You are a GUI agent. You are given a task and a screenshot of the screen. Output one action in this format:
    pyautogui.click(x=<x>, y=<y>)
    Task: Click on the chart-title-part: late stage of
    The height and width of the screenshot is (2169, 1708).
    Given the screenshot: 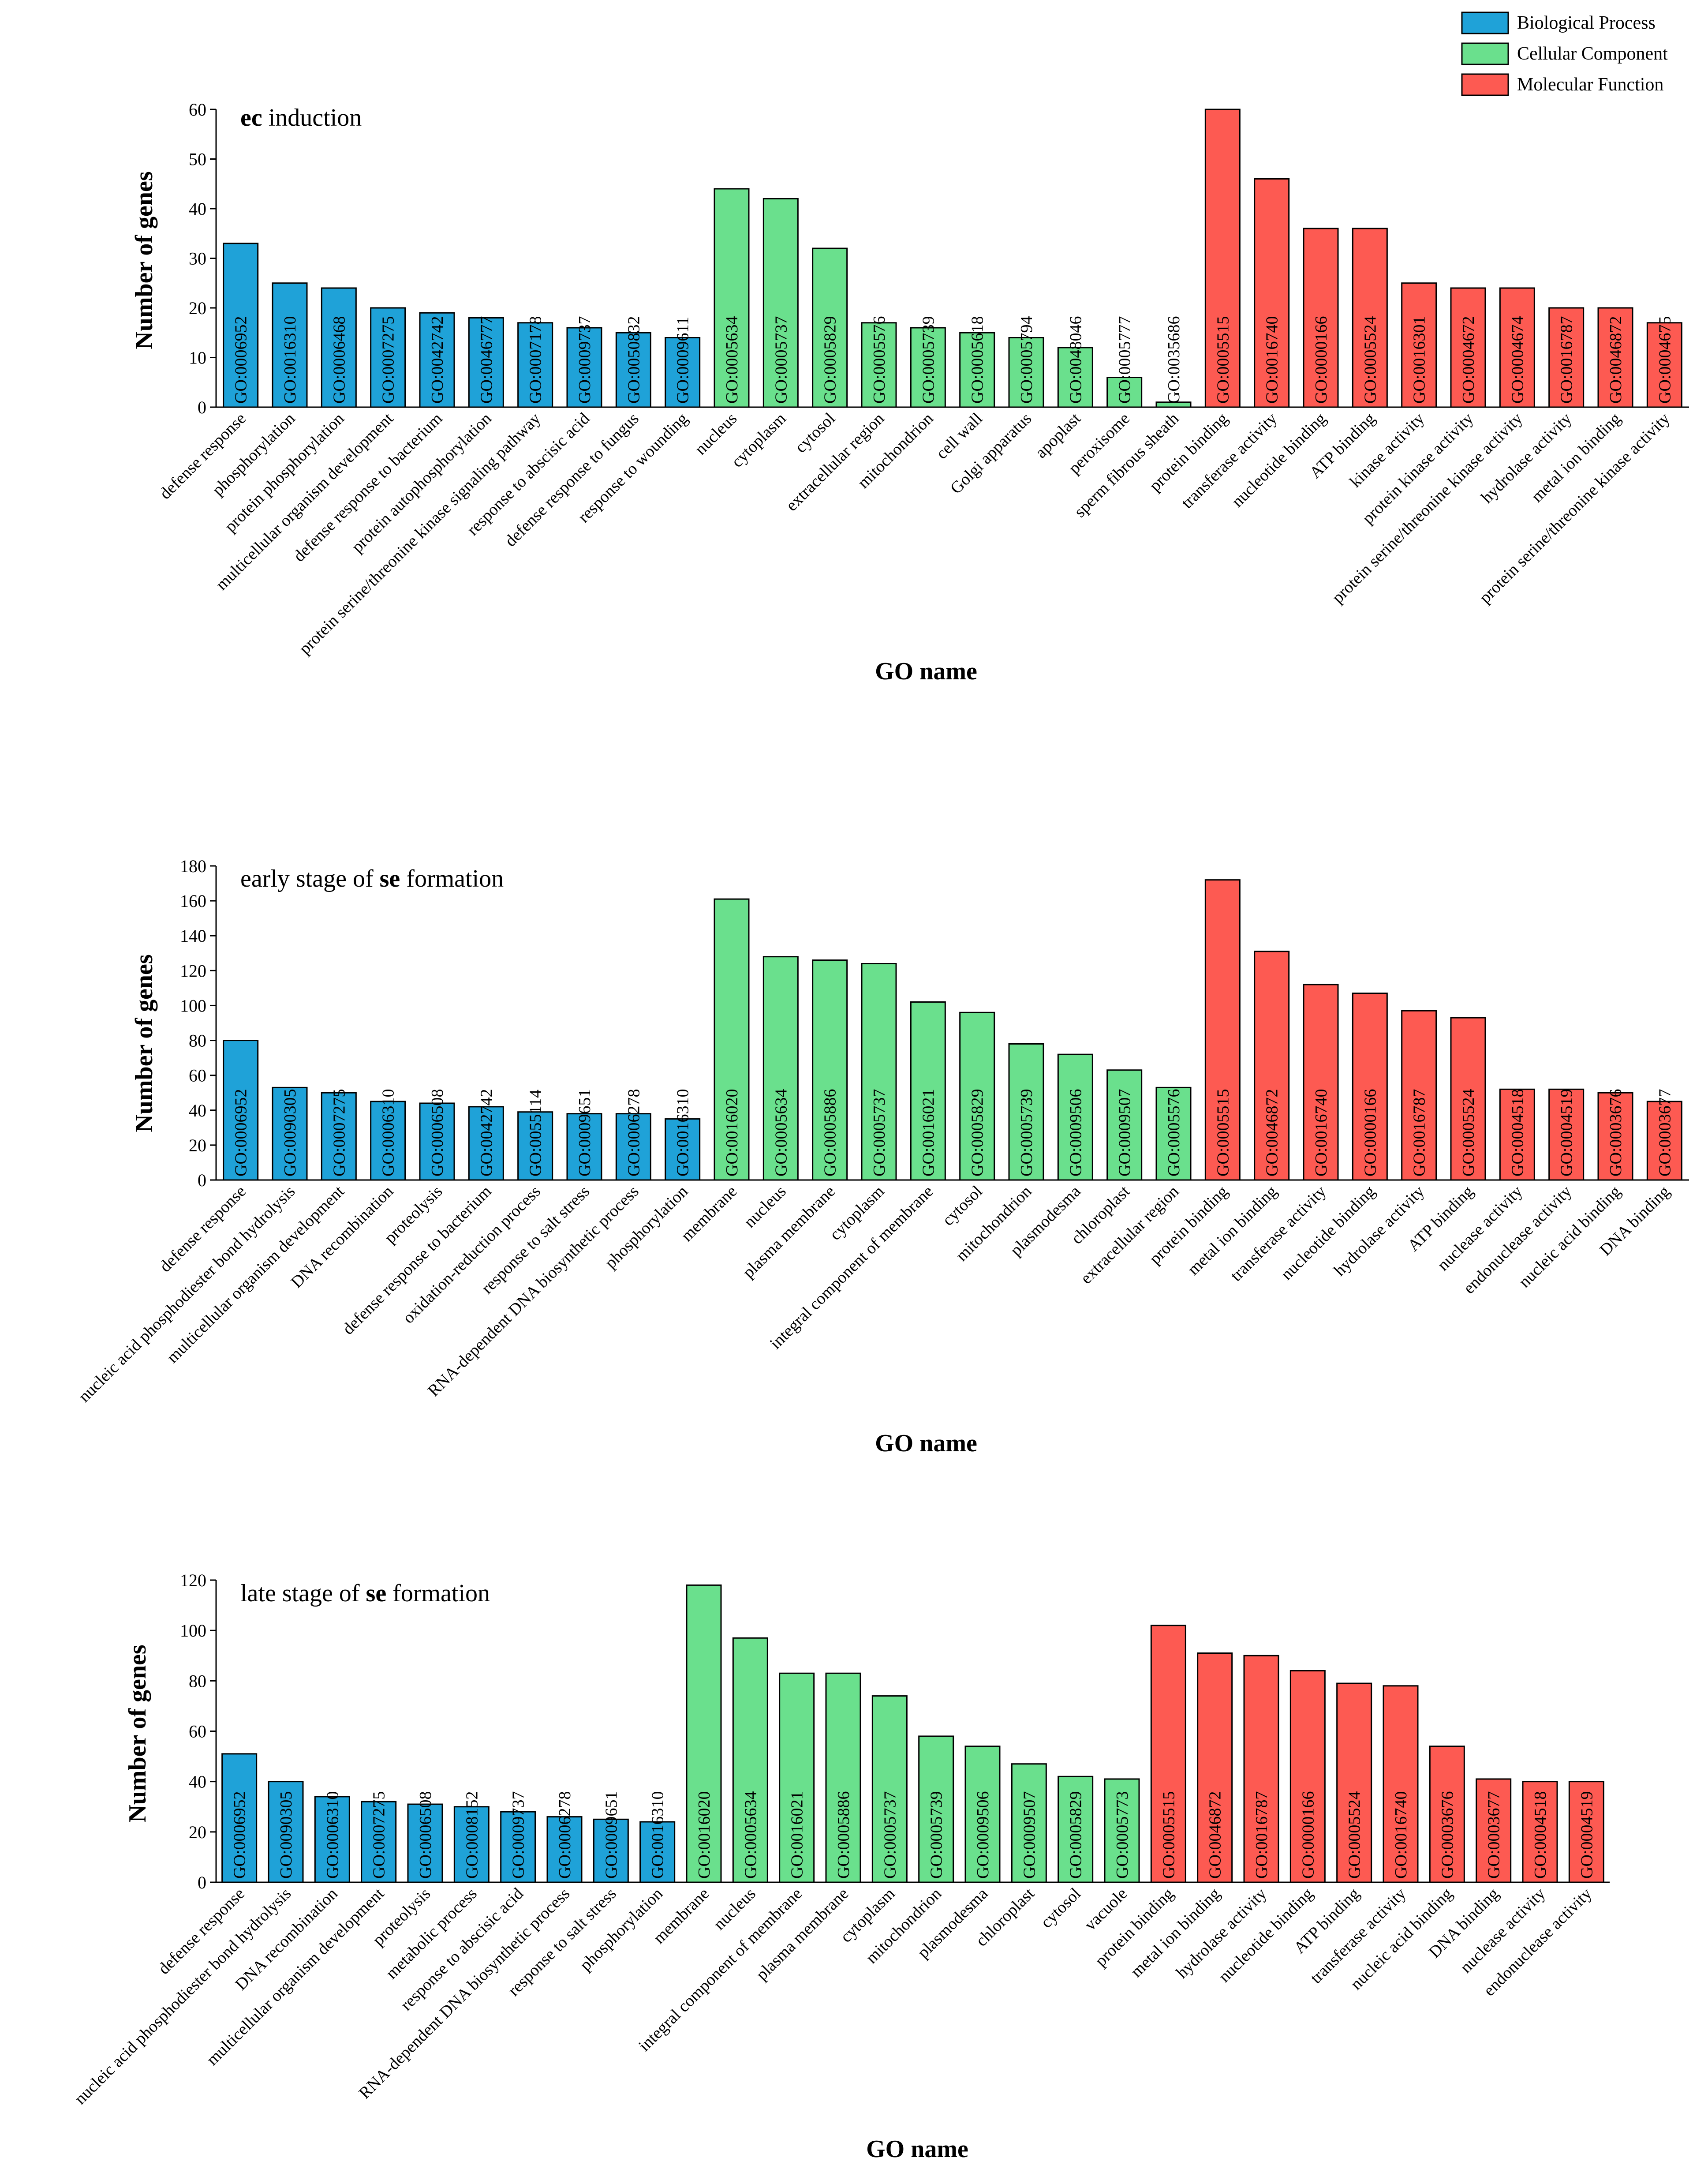 What is the action you would take?
    pyautogui.click(x=303, y=1593)
    